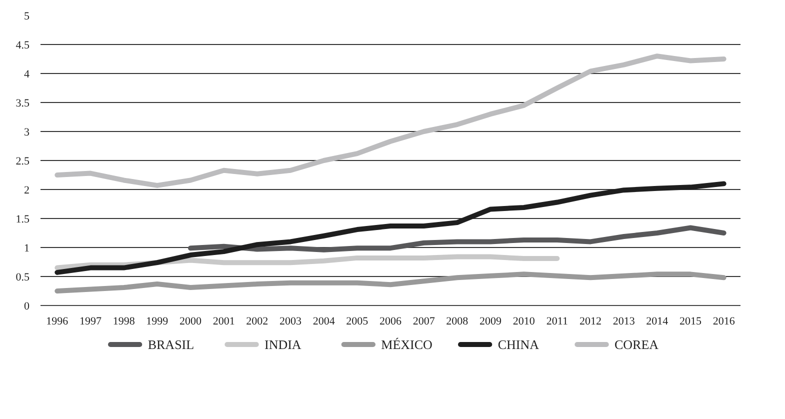 Image resolution: width=785 pixels, height=419 pixels. What do you see at coordinates (557, 322) in the screenshot?
I see `x-tick-label: 2011` at bounding box center [557, 322].